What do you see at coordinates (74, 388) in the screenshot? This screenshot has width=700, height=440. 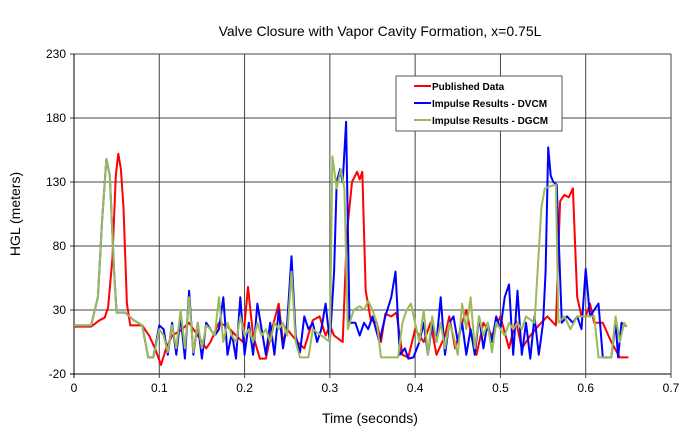 I see `x-tick-label: 0` at bounding box center [74, 388].